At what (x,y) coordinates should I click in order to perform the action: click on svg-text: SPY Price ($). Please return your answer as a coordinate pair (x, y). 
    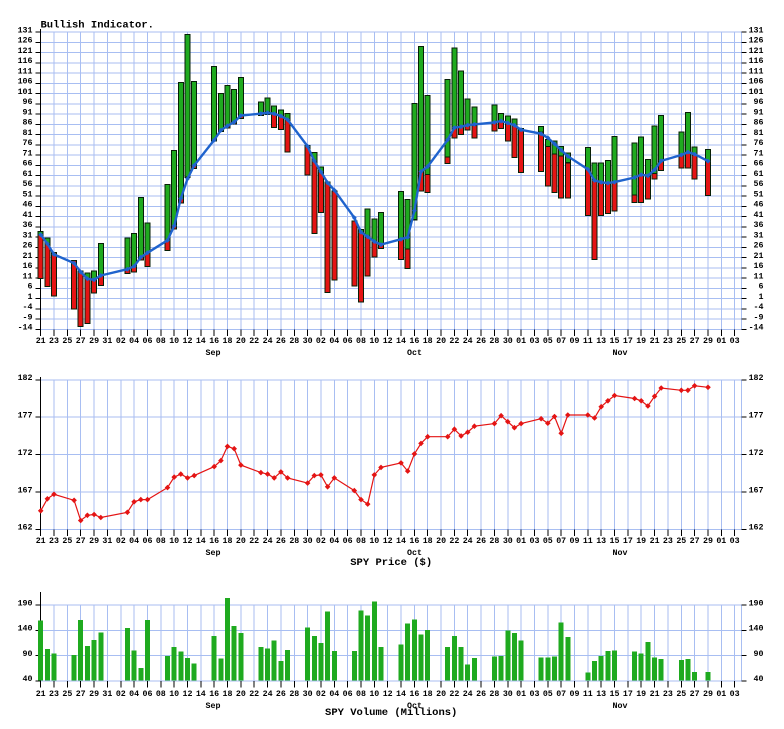
    Looking at the image, I should click on (391, 563).